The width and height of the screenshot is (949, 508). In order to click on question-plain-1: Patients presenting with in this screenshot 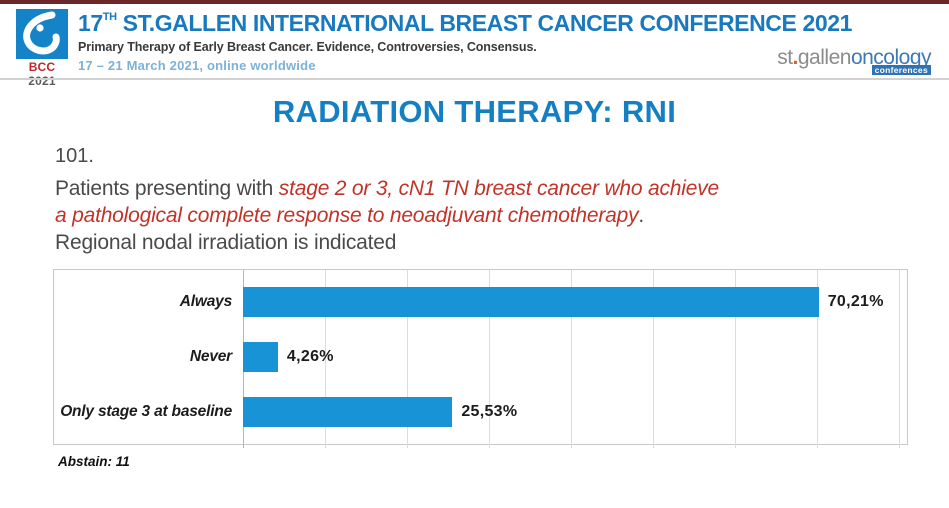, I will do `click(167, 188)`.